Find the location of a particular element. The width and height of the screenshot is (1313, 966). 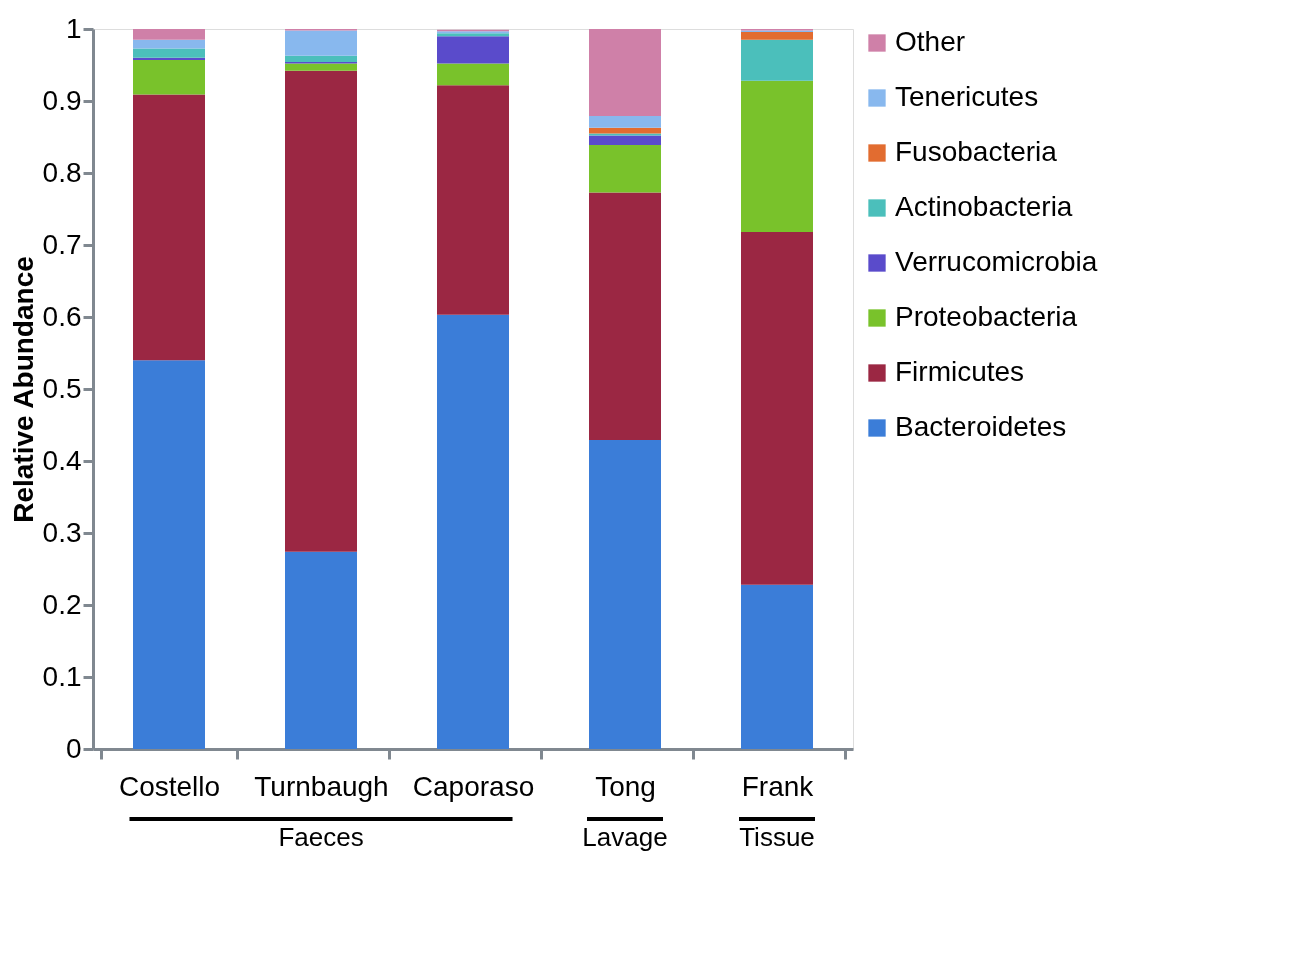

legend-label: Verrucomicrobia is located at coordinates (996, 261).